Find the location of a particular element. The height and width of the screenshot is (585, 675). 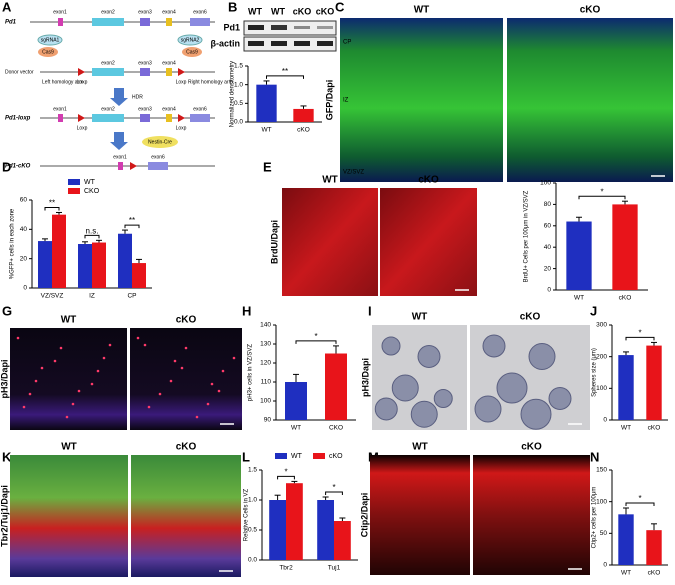

y-tick-label: 300 is located at coordinates (601, 325).